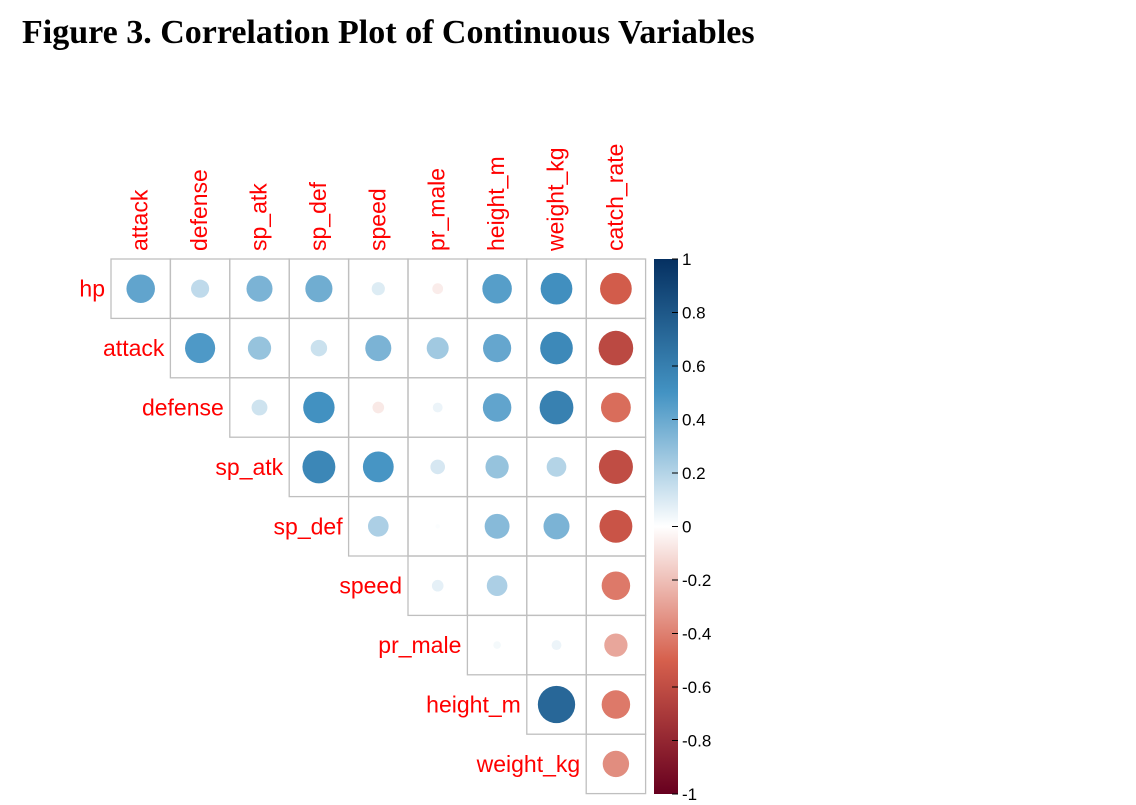 The height and width of the screenshot is (805, 1136). I want to click on corr-circle-speed-height_m, so click(497, 586).